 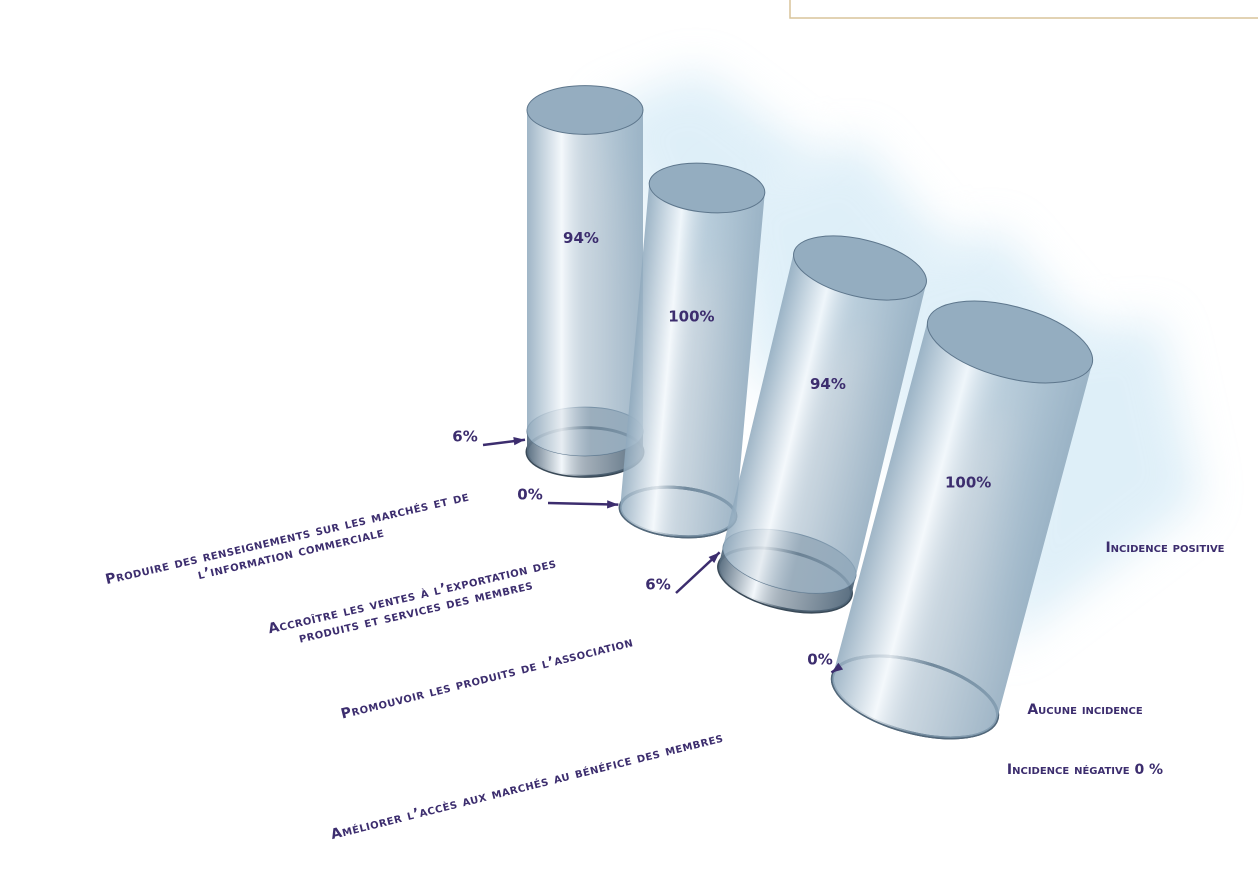 What do you see at coordinates (1164, 548) in the screenshot?
I see `legend-label: Incidence positive` at bounding box center [1164, 548].